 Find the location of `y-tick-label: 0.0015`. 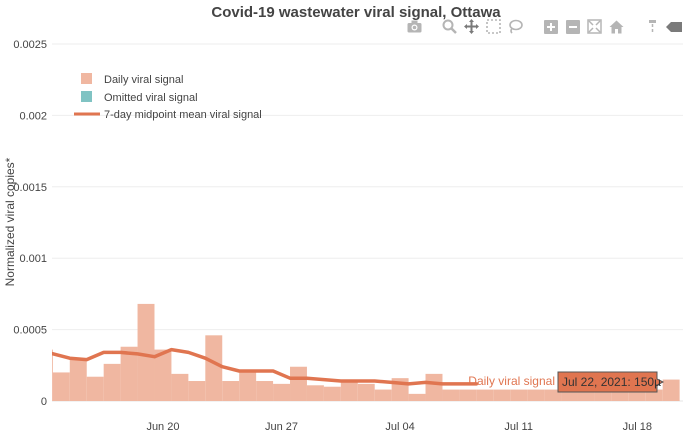

y-tick-label: 0.0015 is located at coordinates (30, 188).